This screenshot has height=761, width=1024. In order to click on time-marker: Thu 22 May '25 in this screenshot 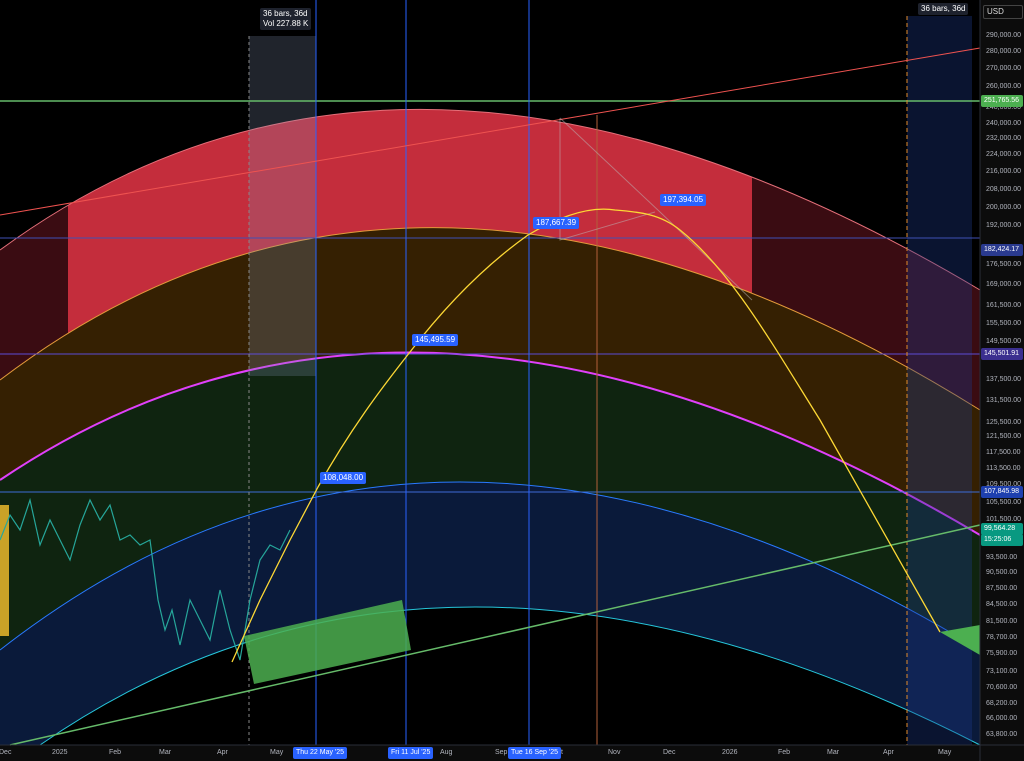, I will do `click(320, 753)`.